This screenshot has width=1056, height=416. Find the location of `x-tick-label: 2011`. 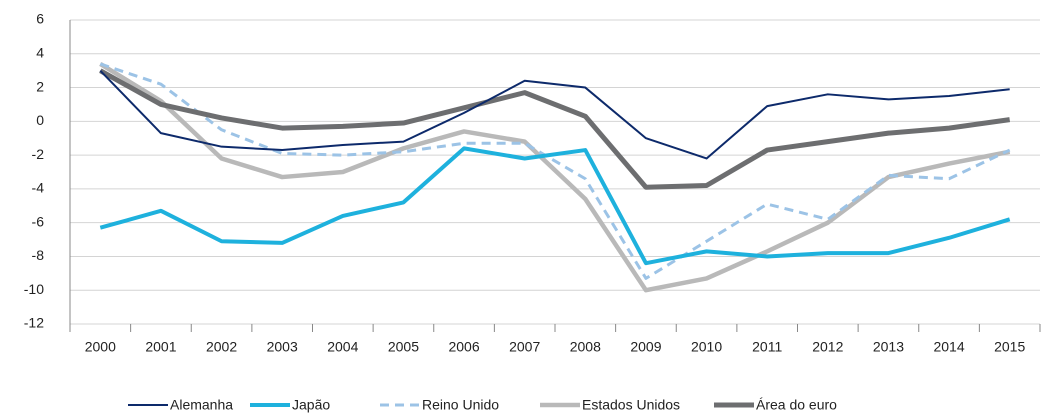

x-tick-label: 2011 is located at coordinates (767, 347).